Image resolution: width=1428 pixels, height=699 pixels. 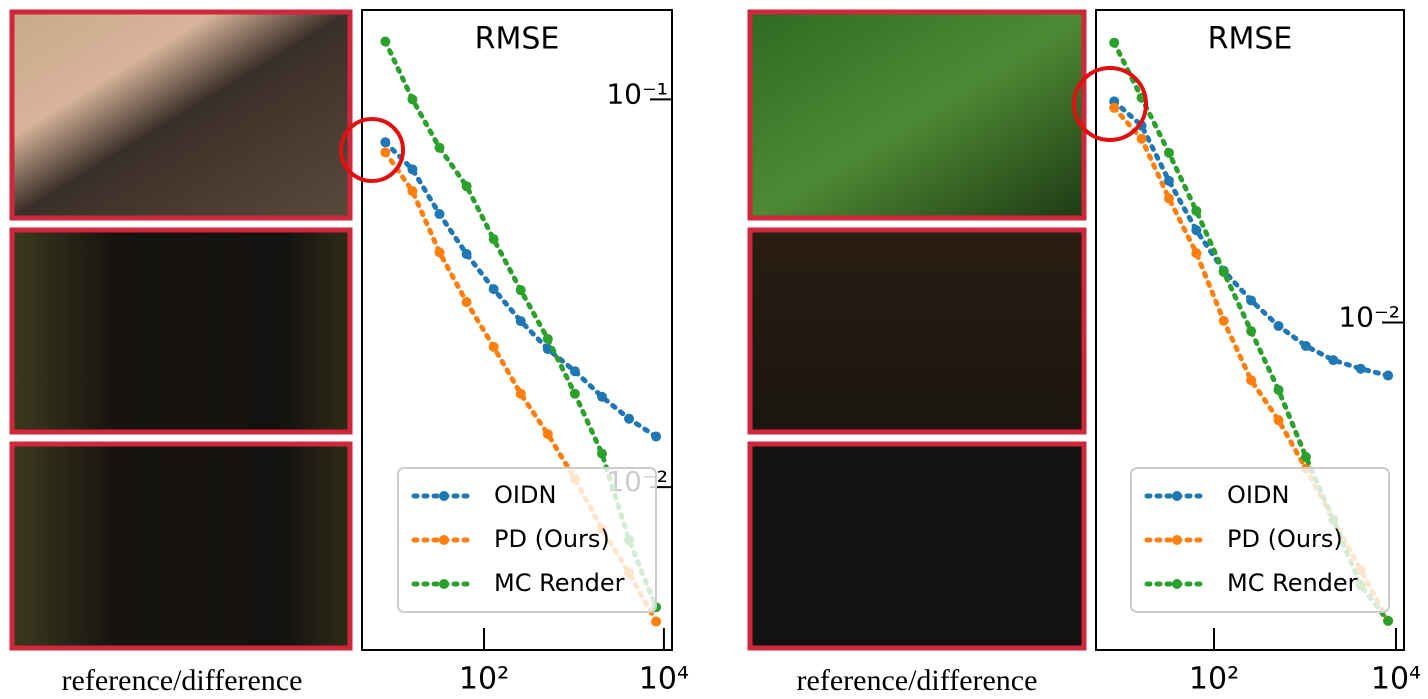 I want to click on y-tick-label: 10⁻², so click(x=1369, y=317).